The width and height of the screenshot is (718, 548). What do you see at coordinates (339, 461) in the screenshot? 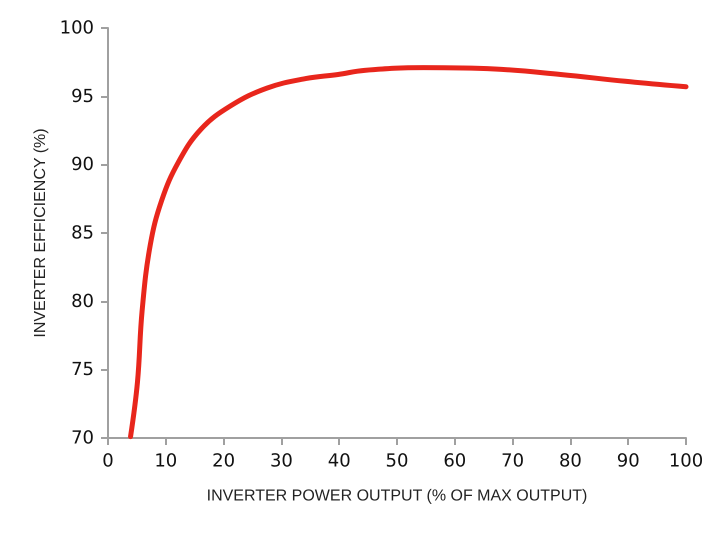
I see `x-tick-label: 40` at bounding box center [339, 461].